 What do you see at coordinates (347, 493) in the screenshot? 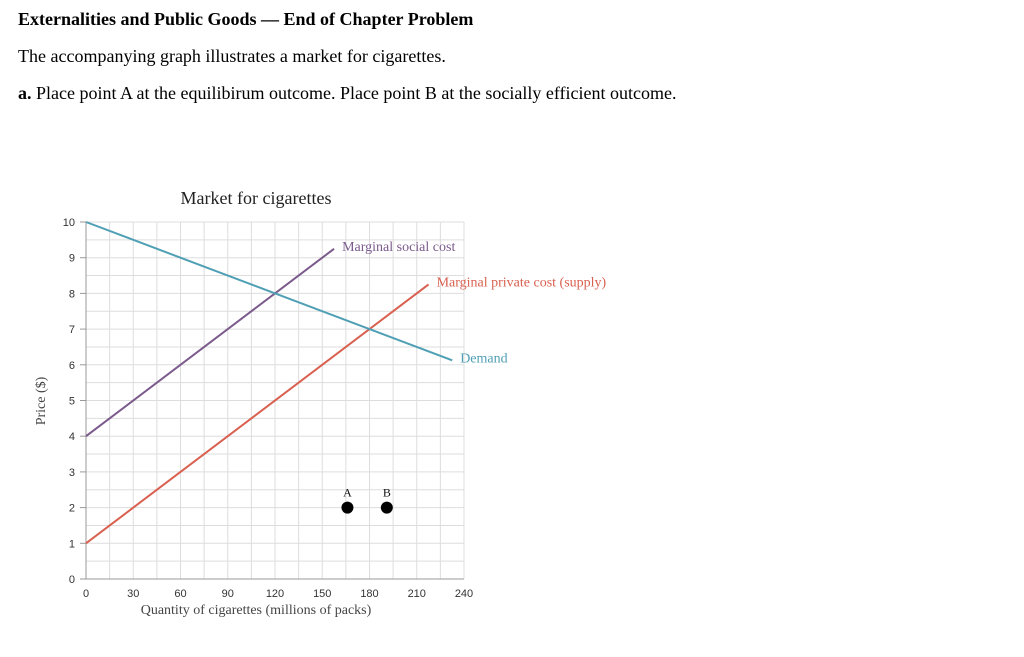
I see `point-a-label: A` at bounding box center [347, 493].